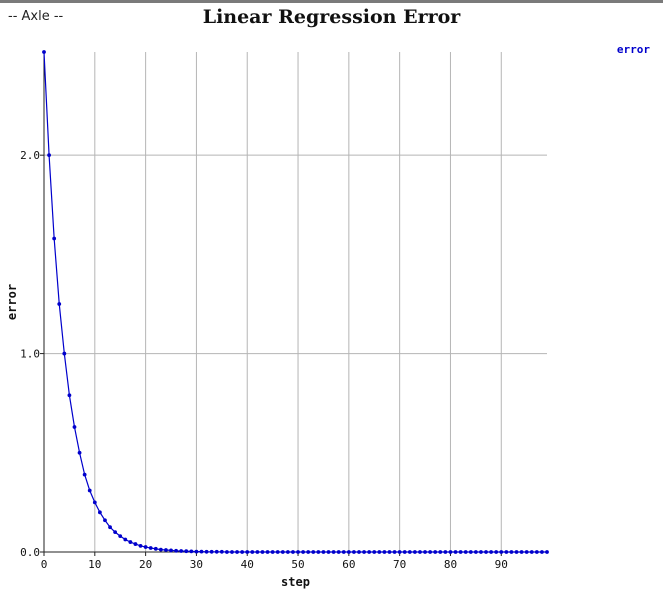  What do you see at coordinates (297, 564) in the screenshot?
I see `x-tick-label: 50` at bounding box center [297, 564].